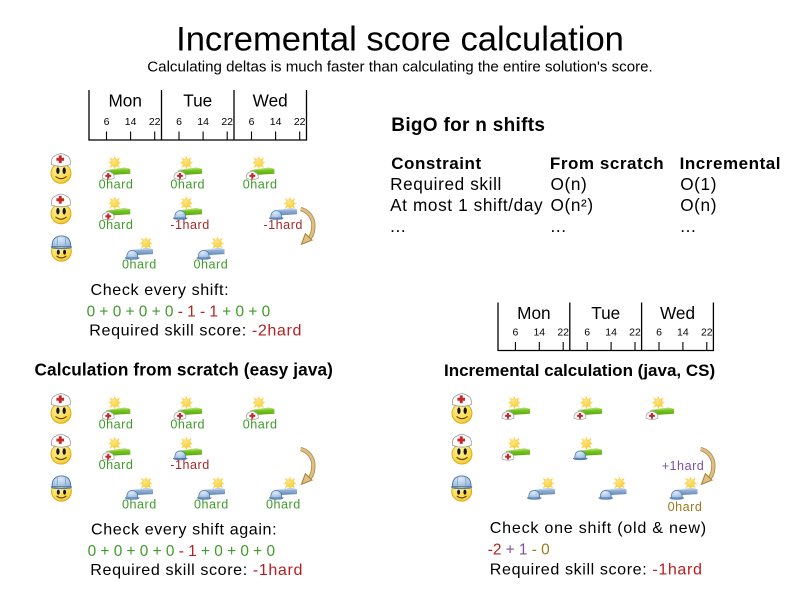 This screenshot has width=800, height=600. I want to click on svg-text: BigO for n shifts, so click(468, 125).